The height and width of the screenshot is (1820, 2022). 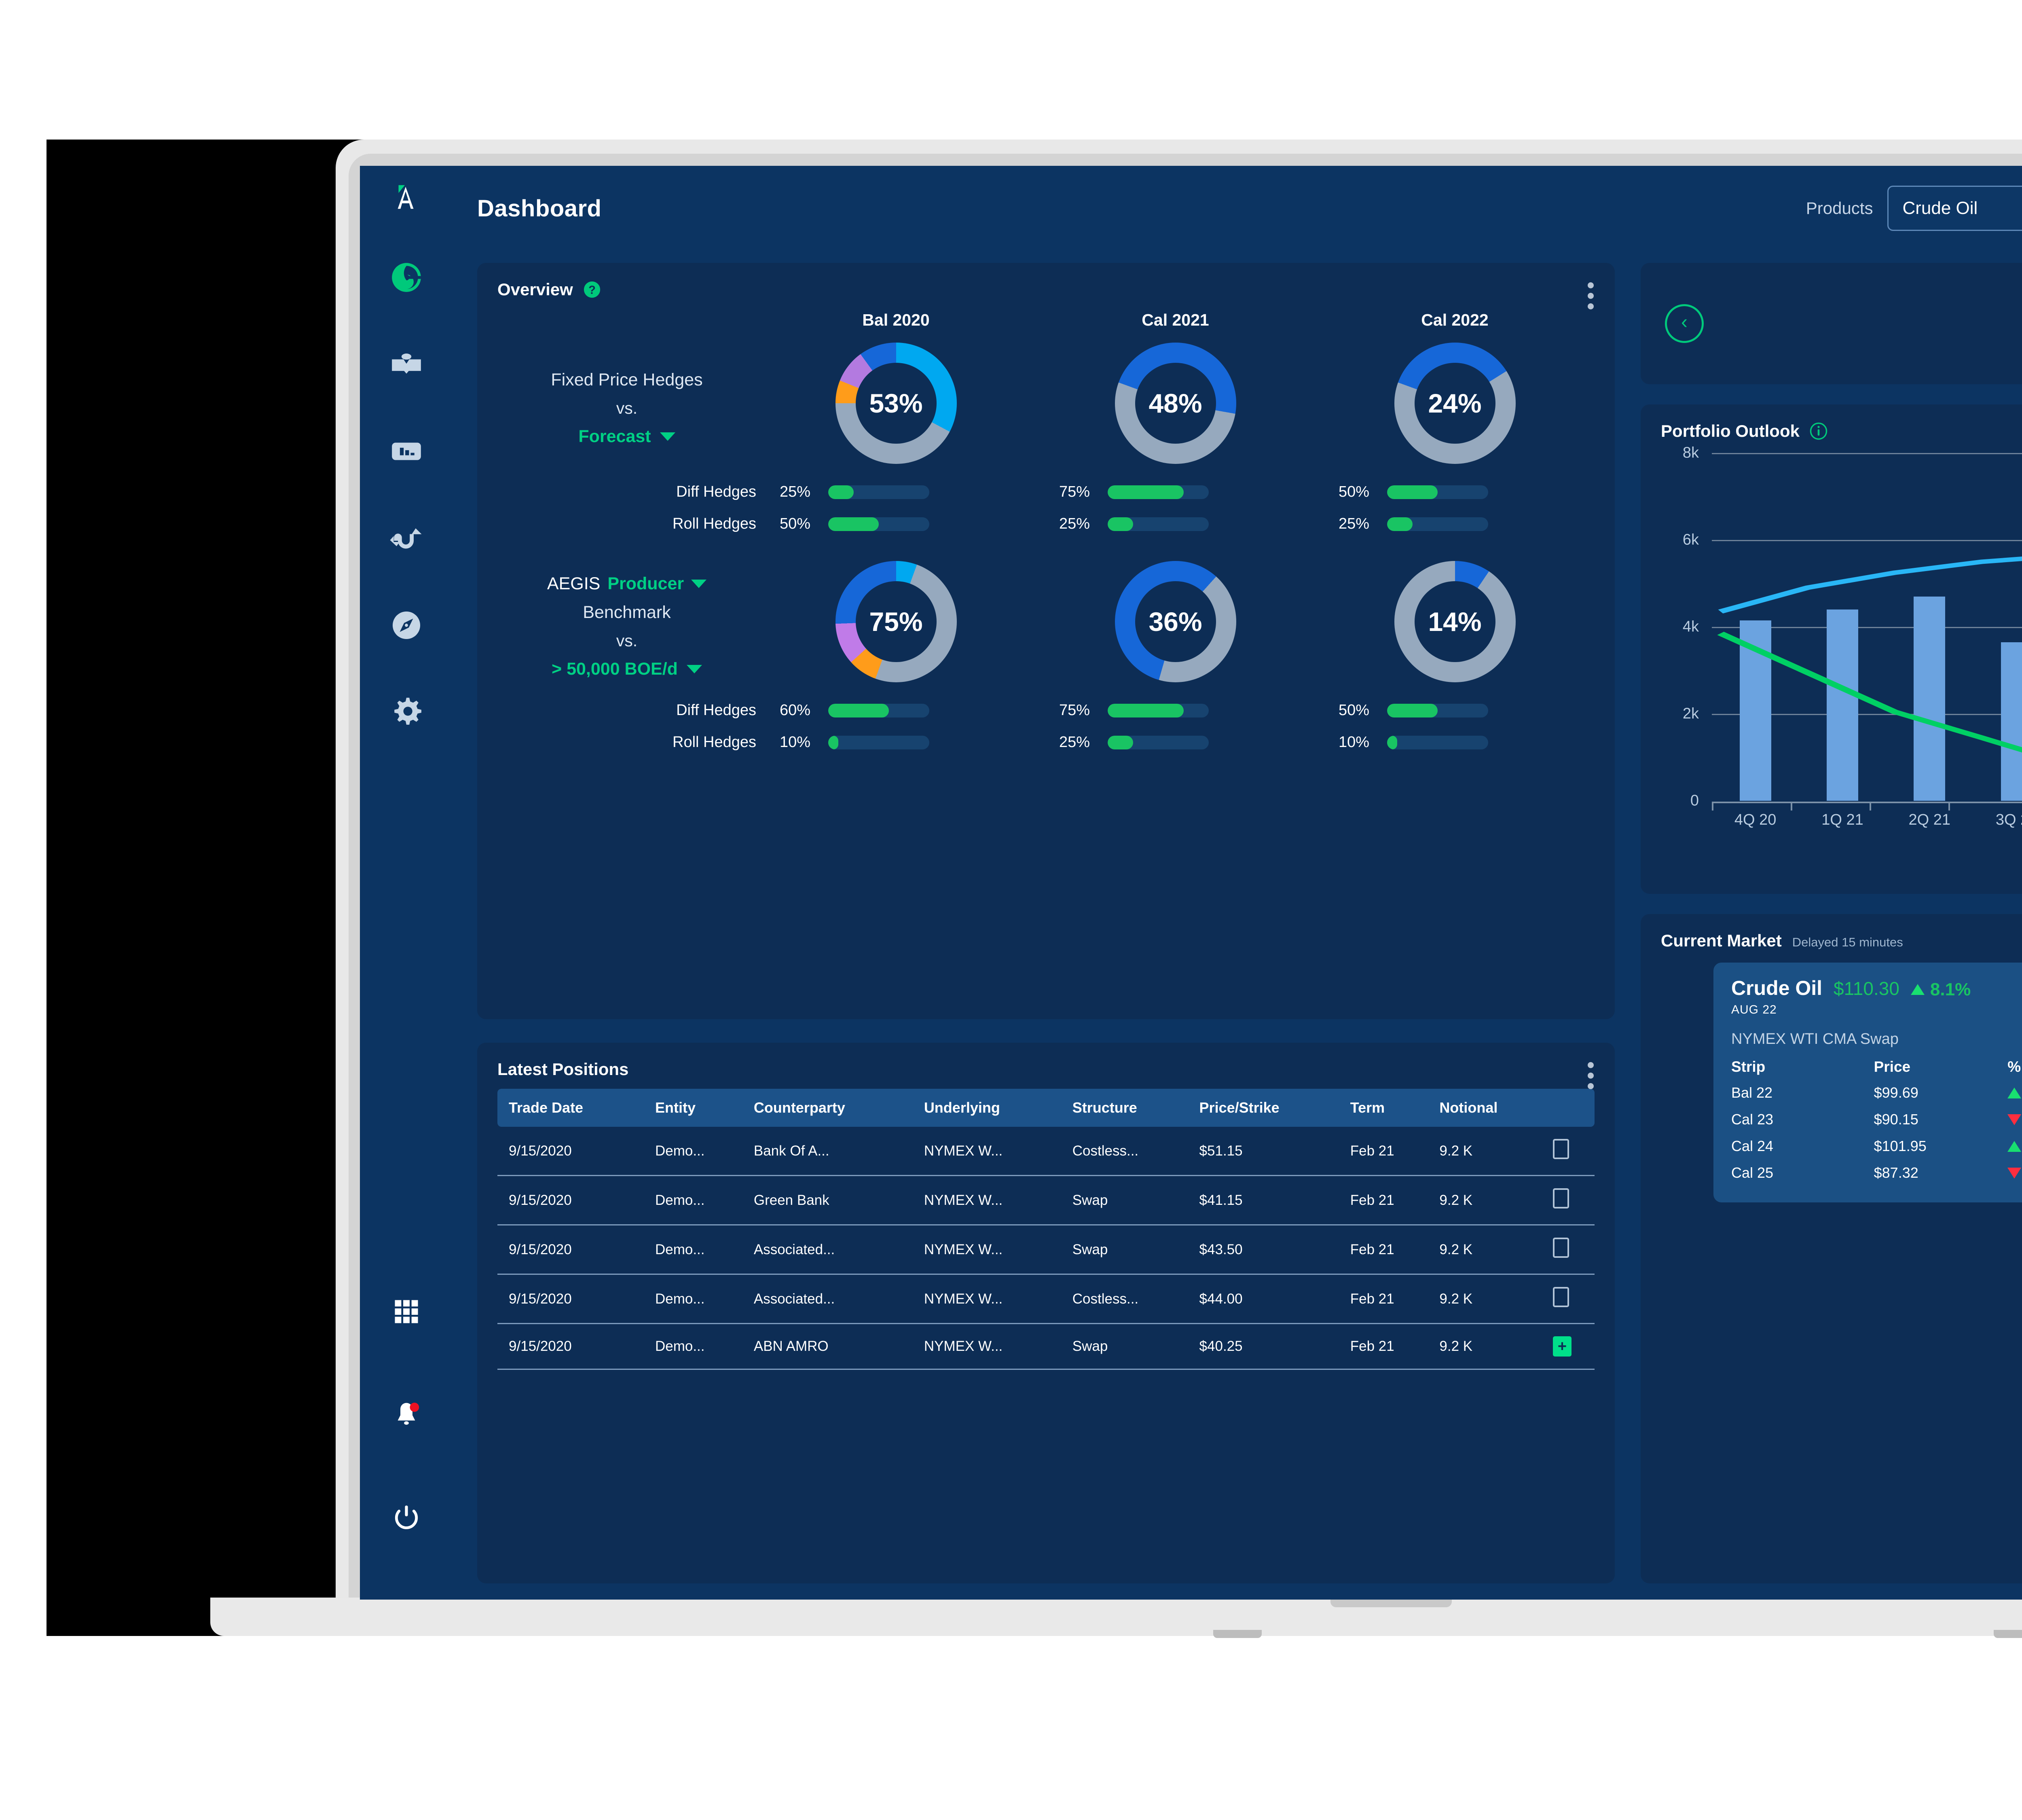 What do you see at coordinates (834, 1200) in the screenshot?
I see `cell-counterparty: Green Bank` at bounding box center [834, 1200].